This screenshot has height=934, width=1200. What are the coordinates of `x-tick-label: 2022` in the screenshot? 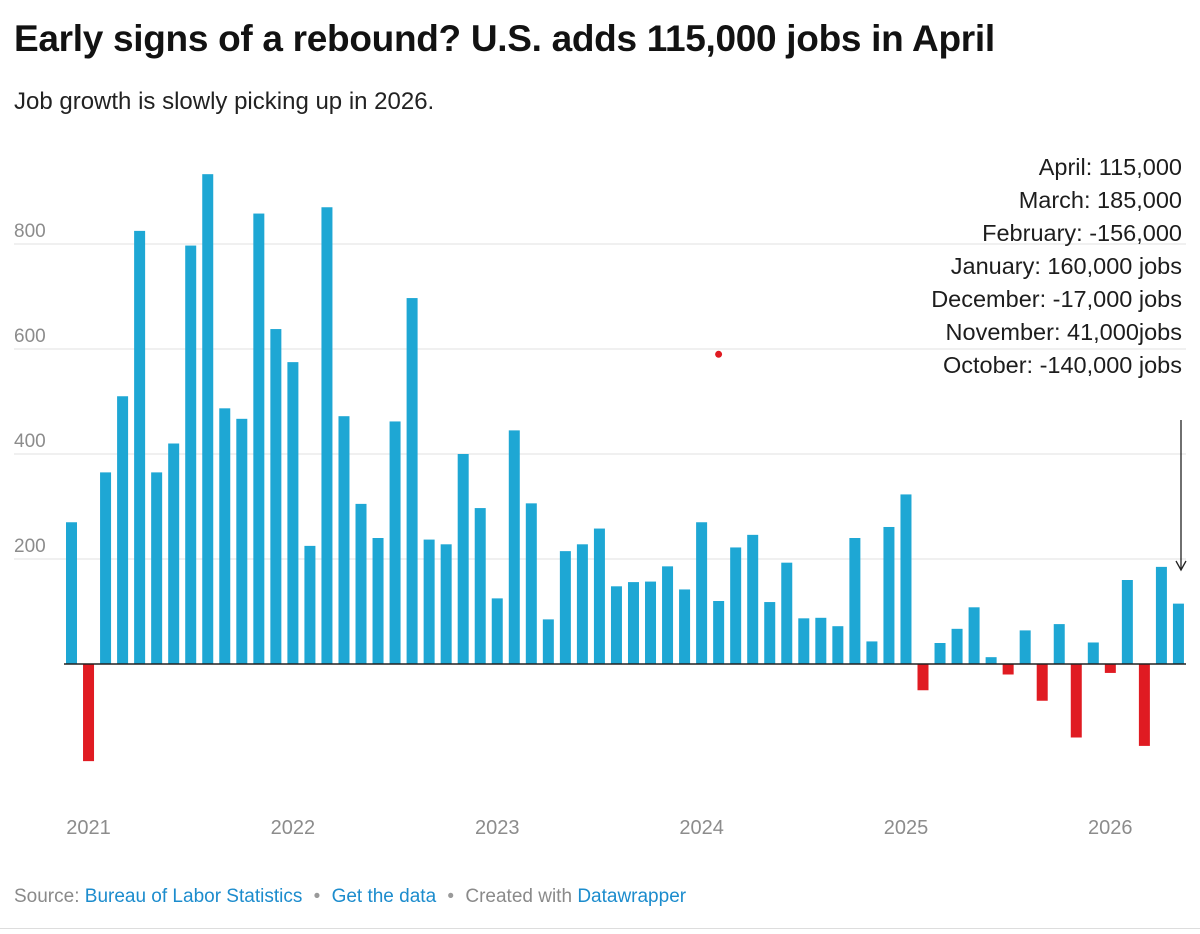 It's located at (293, 828).